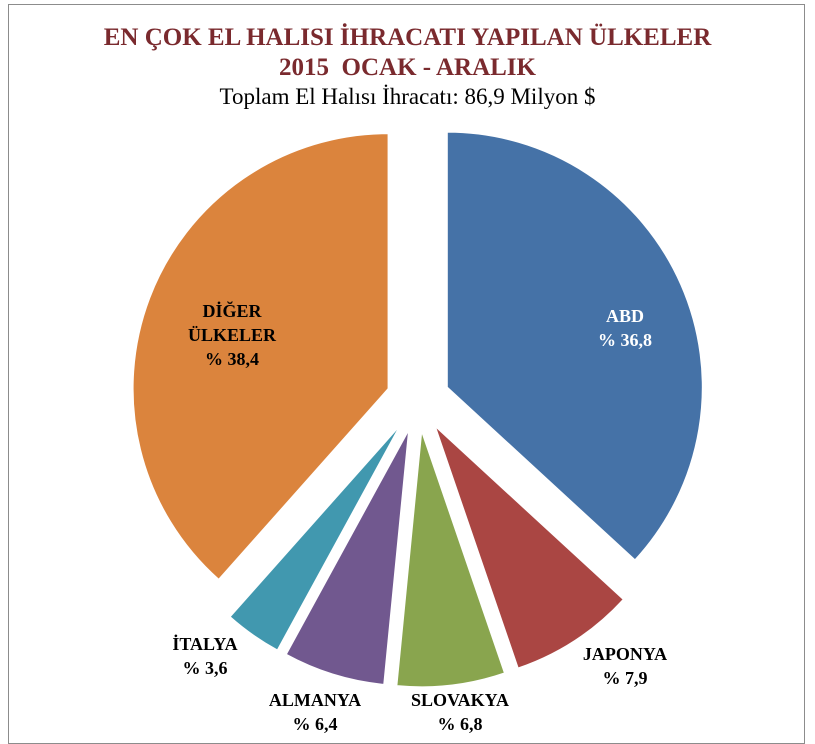 The width and height of the screenshot is (815, 744). Describe the element at coordinates (625, 328) in the screenshot. I see `slice-label-group: ABD % 36,8` at that location.